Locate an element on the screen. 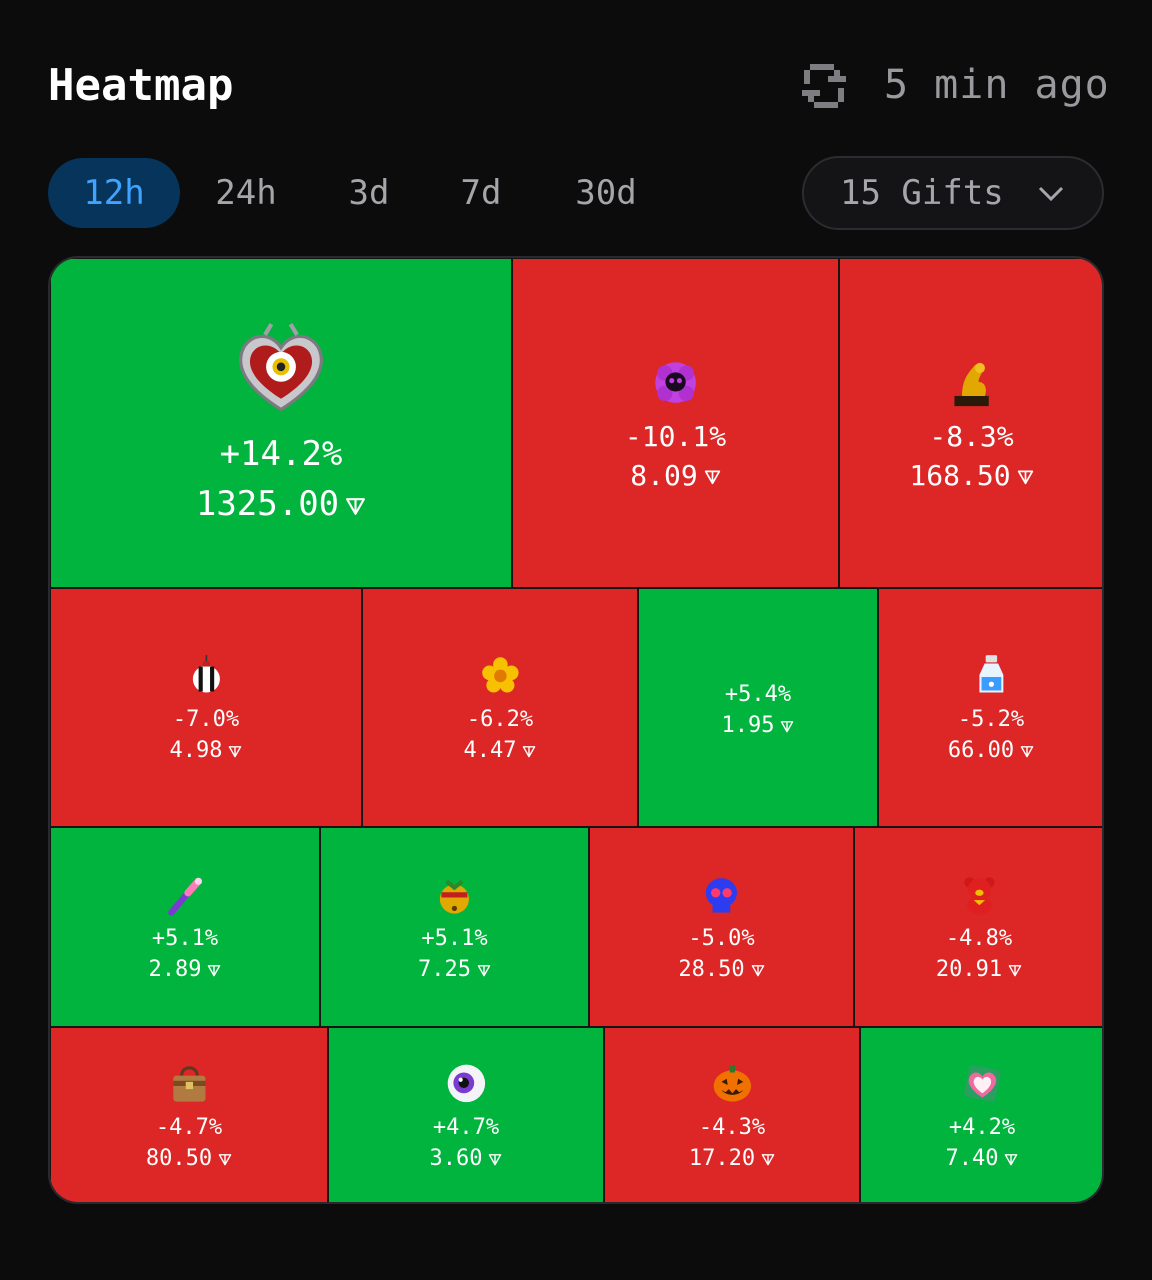 The height and width of the screenshot is (1280, 1152). golden-arm-trophy-icon is located at coordinates (971, 385).